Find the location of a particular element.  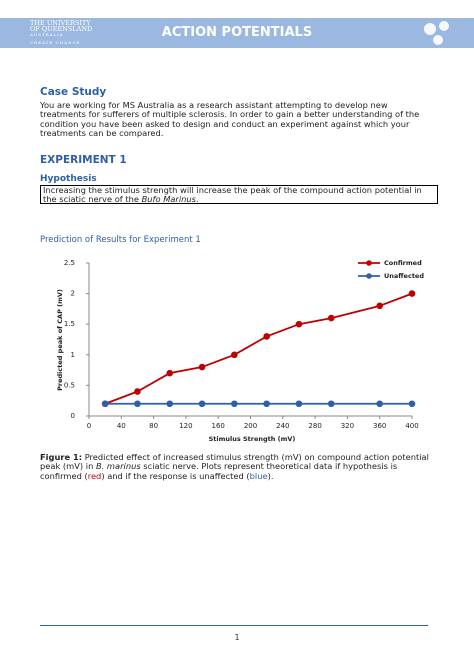

caption-label: Figure 1: is located at coordinates (61, 457).